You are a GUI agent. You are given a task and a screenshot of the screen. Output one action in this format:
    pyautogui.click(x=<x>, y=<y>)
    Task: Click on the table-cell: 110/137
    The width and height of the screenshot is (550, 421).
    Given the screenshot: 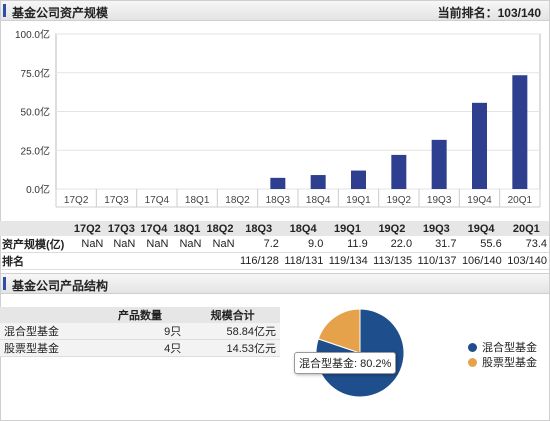 What is the action you would take?
    pyautogui.click(x=436, y=261)
    